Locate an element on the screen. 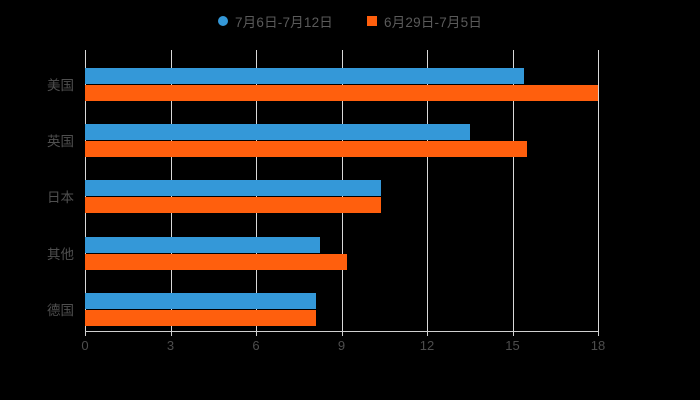 The width and height of the screenshot is (700, 400). legend-item-series-1: 6月29日-7月5日 is located at coordinates (424, 21).